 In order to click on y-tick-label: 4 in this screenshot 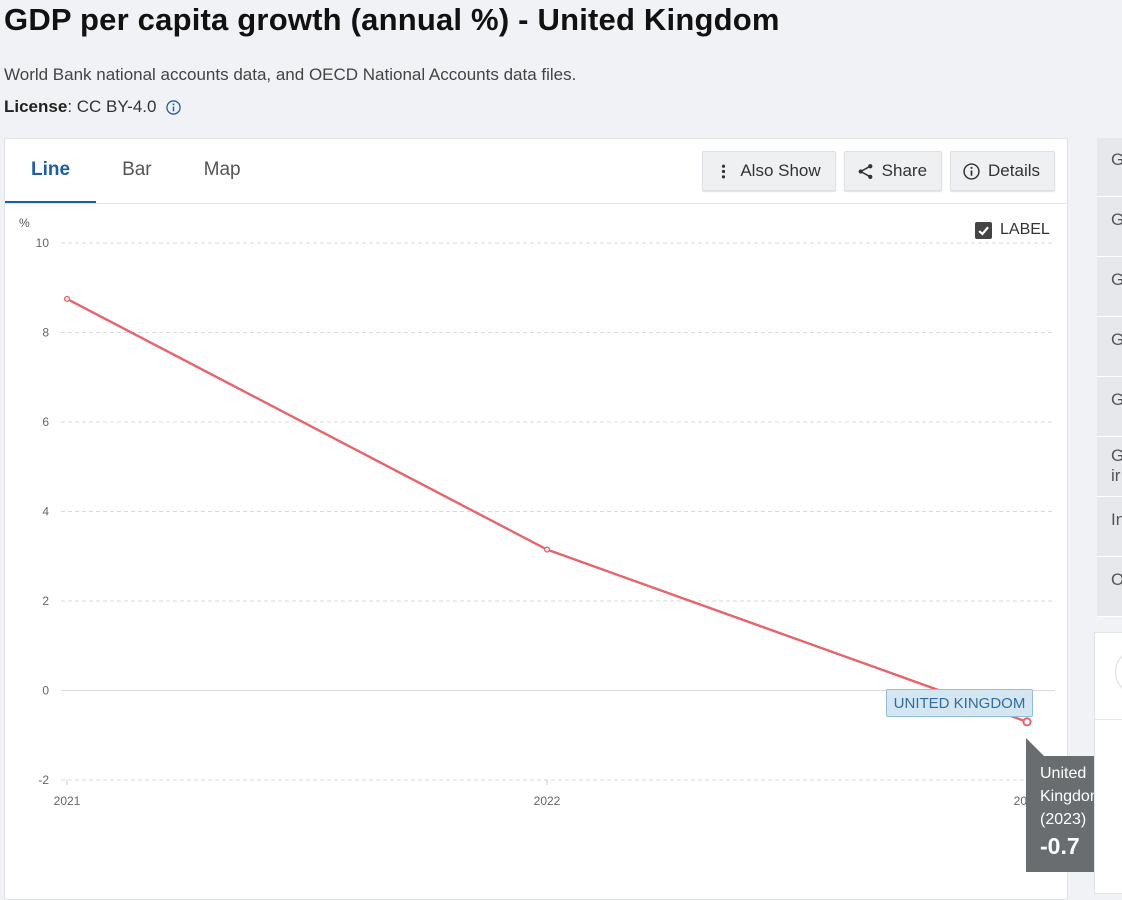, I will do `click(45, 512)`.